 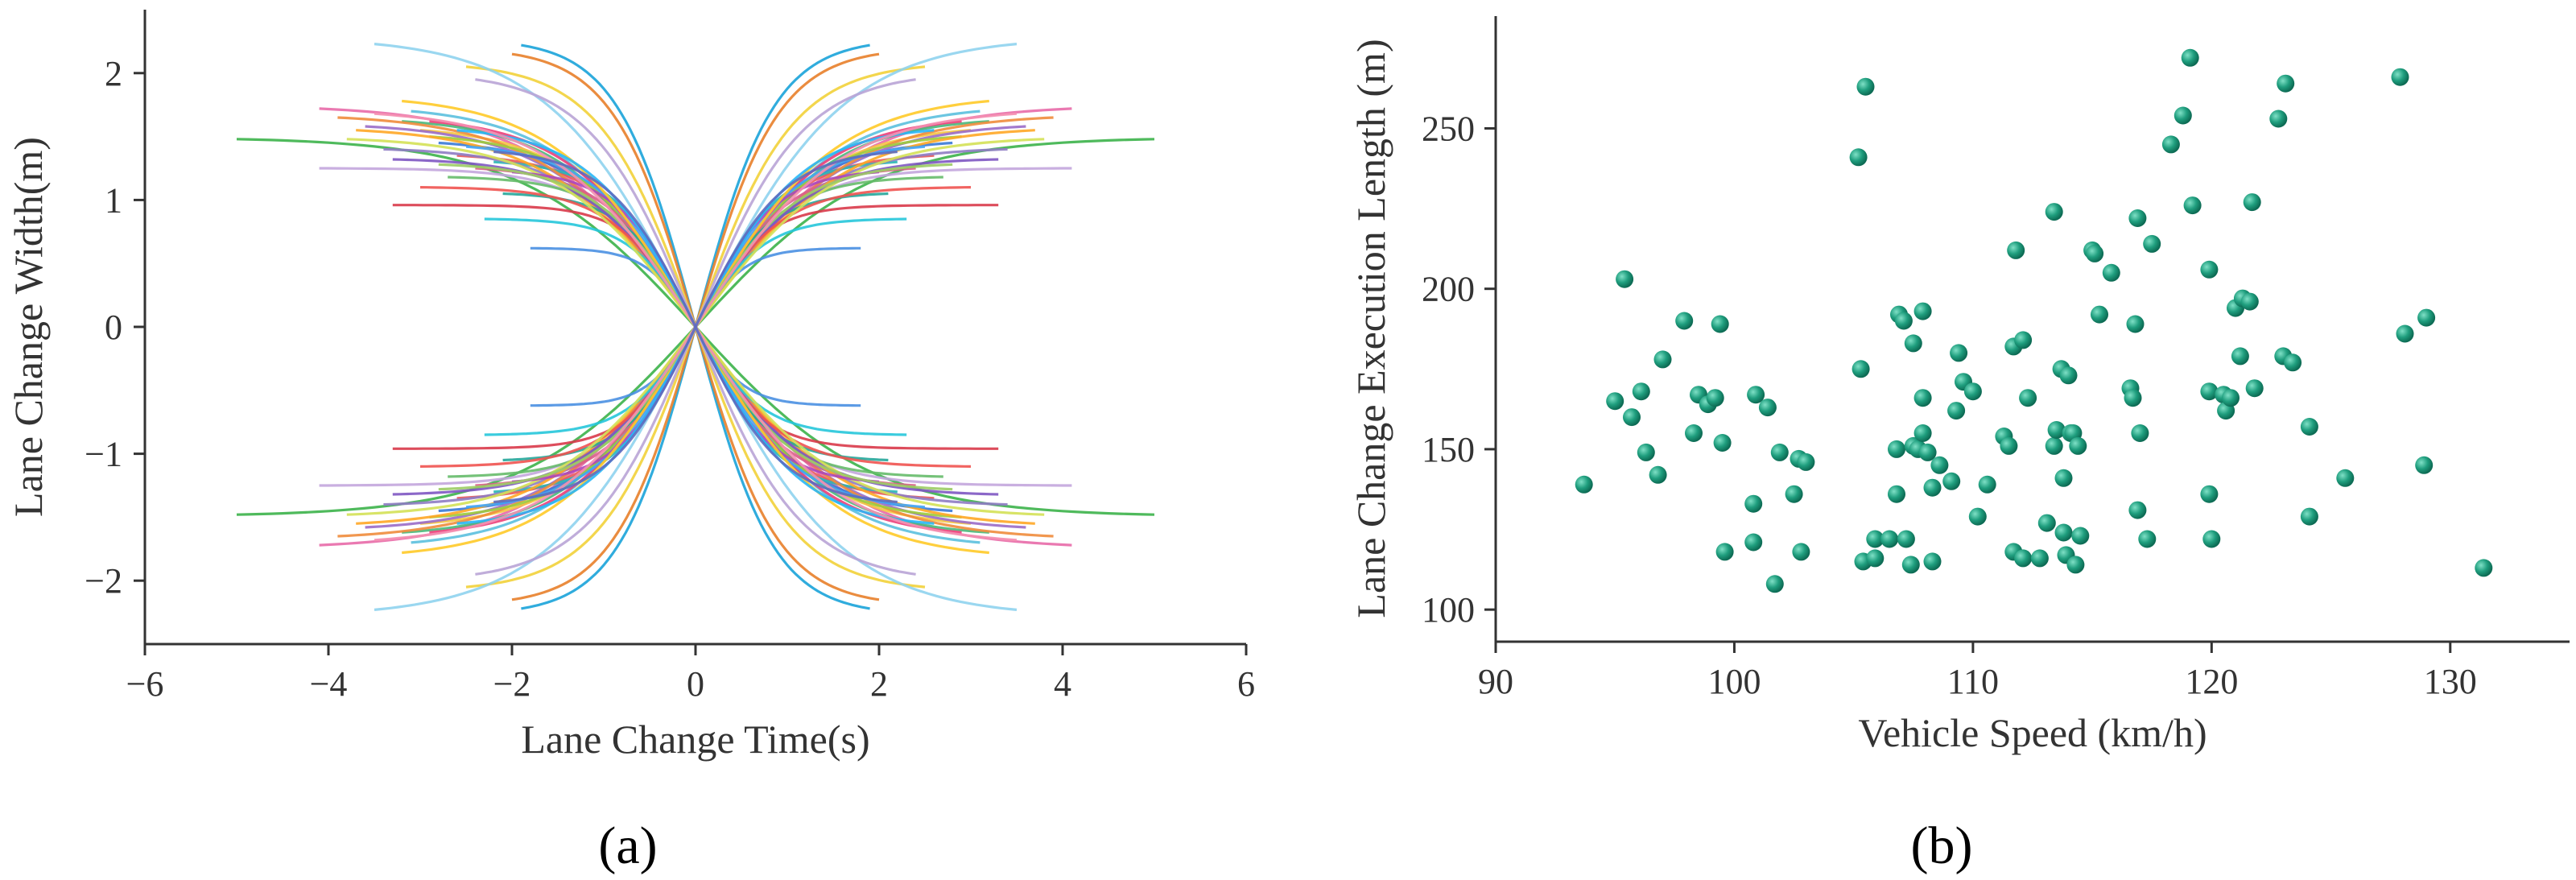 What do you see at coordinates (113, 73) in the screenshot?
I see `a-y-tick-label: 2` at bounding box center [113, 73].